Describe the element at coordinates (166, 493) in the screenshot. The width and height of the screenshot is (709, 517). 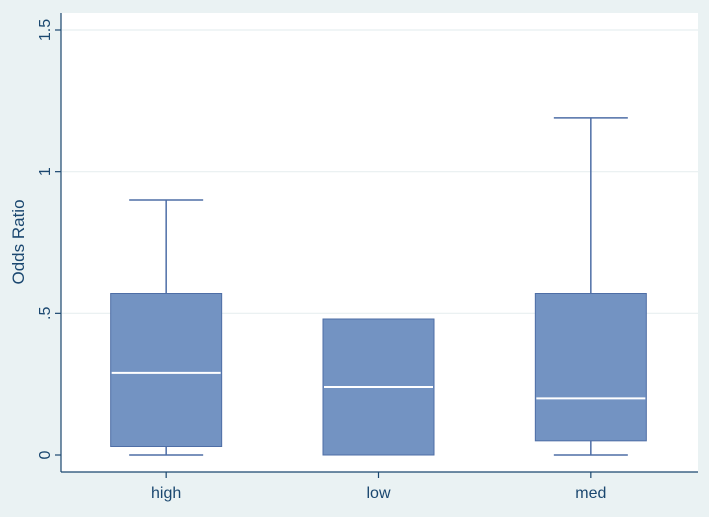
I see `x-tick-label: high` at that location.